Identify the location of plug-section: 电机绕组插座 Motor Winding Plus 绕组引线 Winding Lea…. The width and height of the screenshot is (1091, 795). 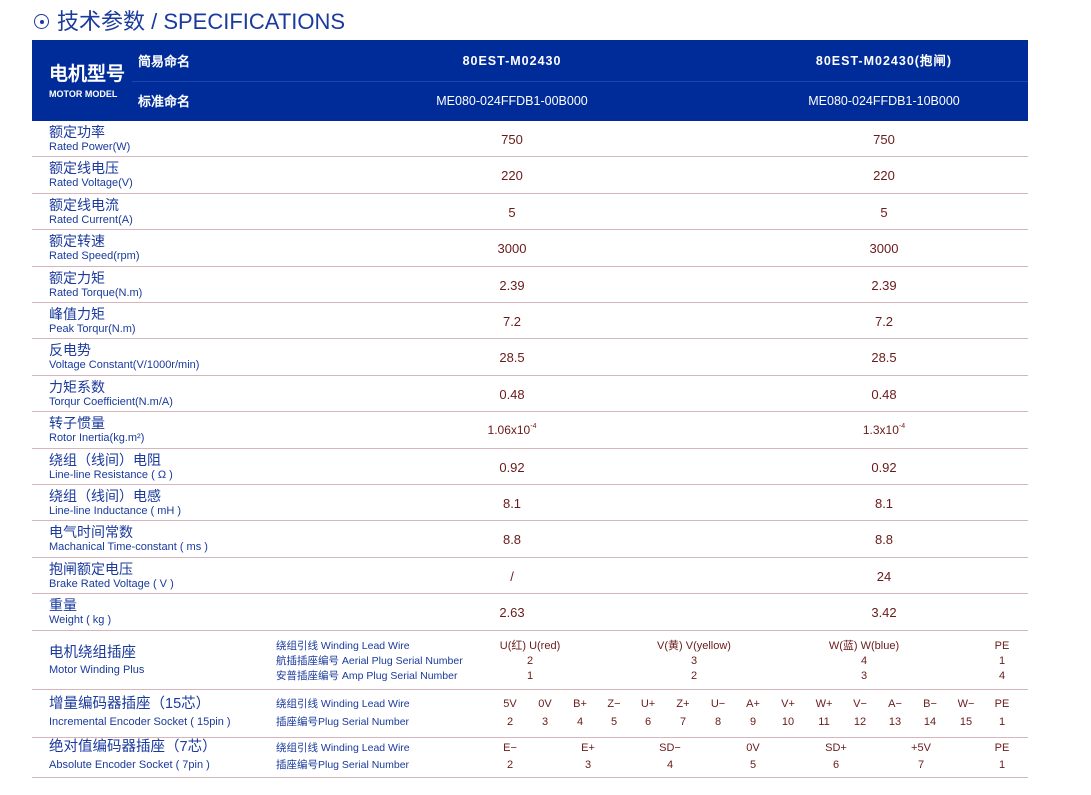
(530, 661).